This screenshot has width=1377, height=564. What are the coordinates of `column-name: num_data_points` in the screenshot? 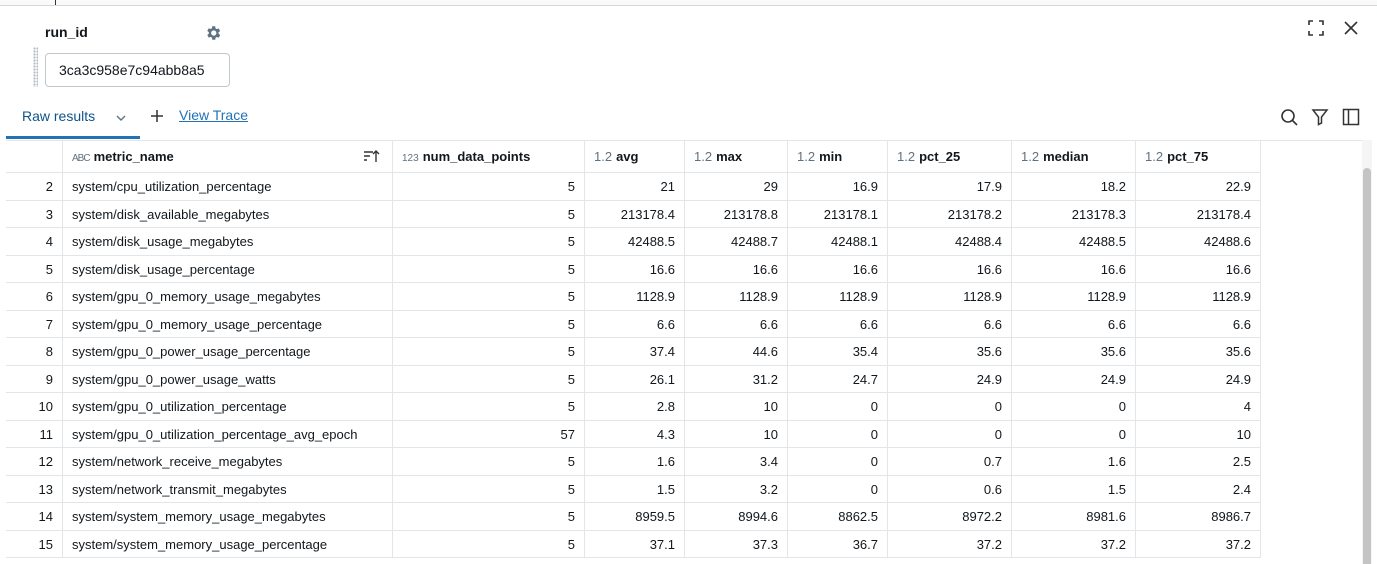 It's located at (476, 156).